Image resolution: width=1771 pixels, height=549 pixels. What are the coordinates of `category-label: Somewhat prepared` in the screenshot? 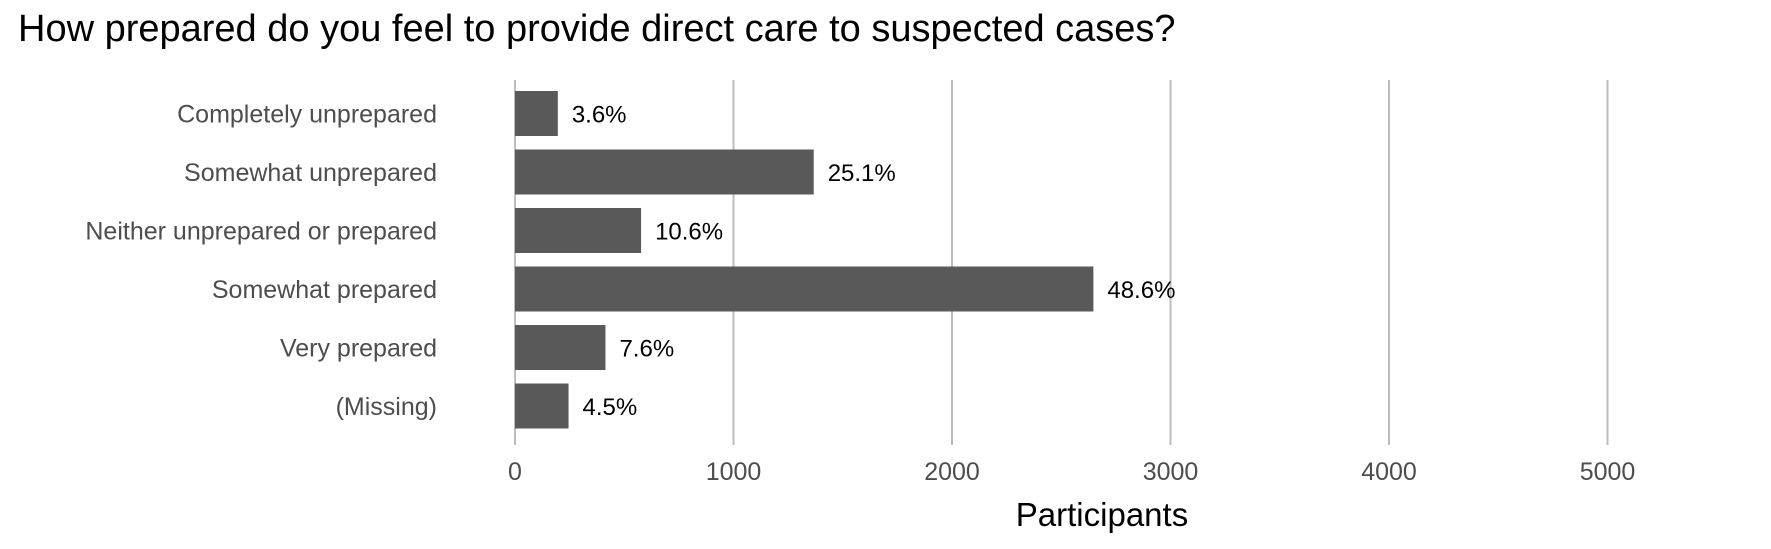 It's located at (324, 290).